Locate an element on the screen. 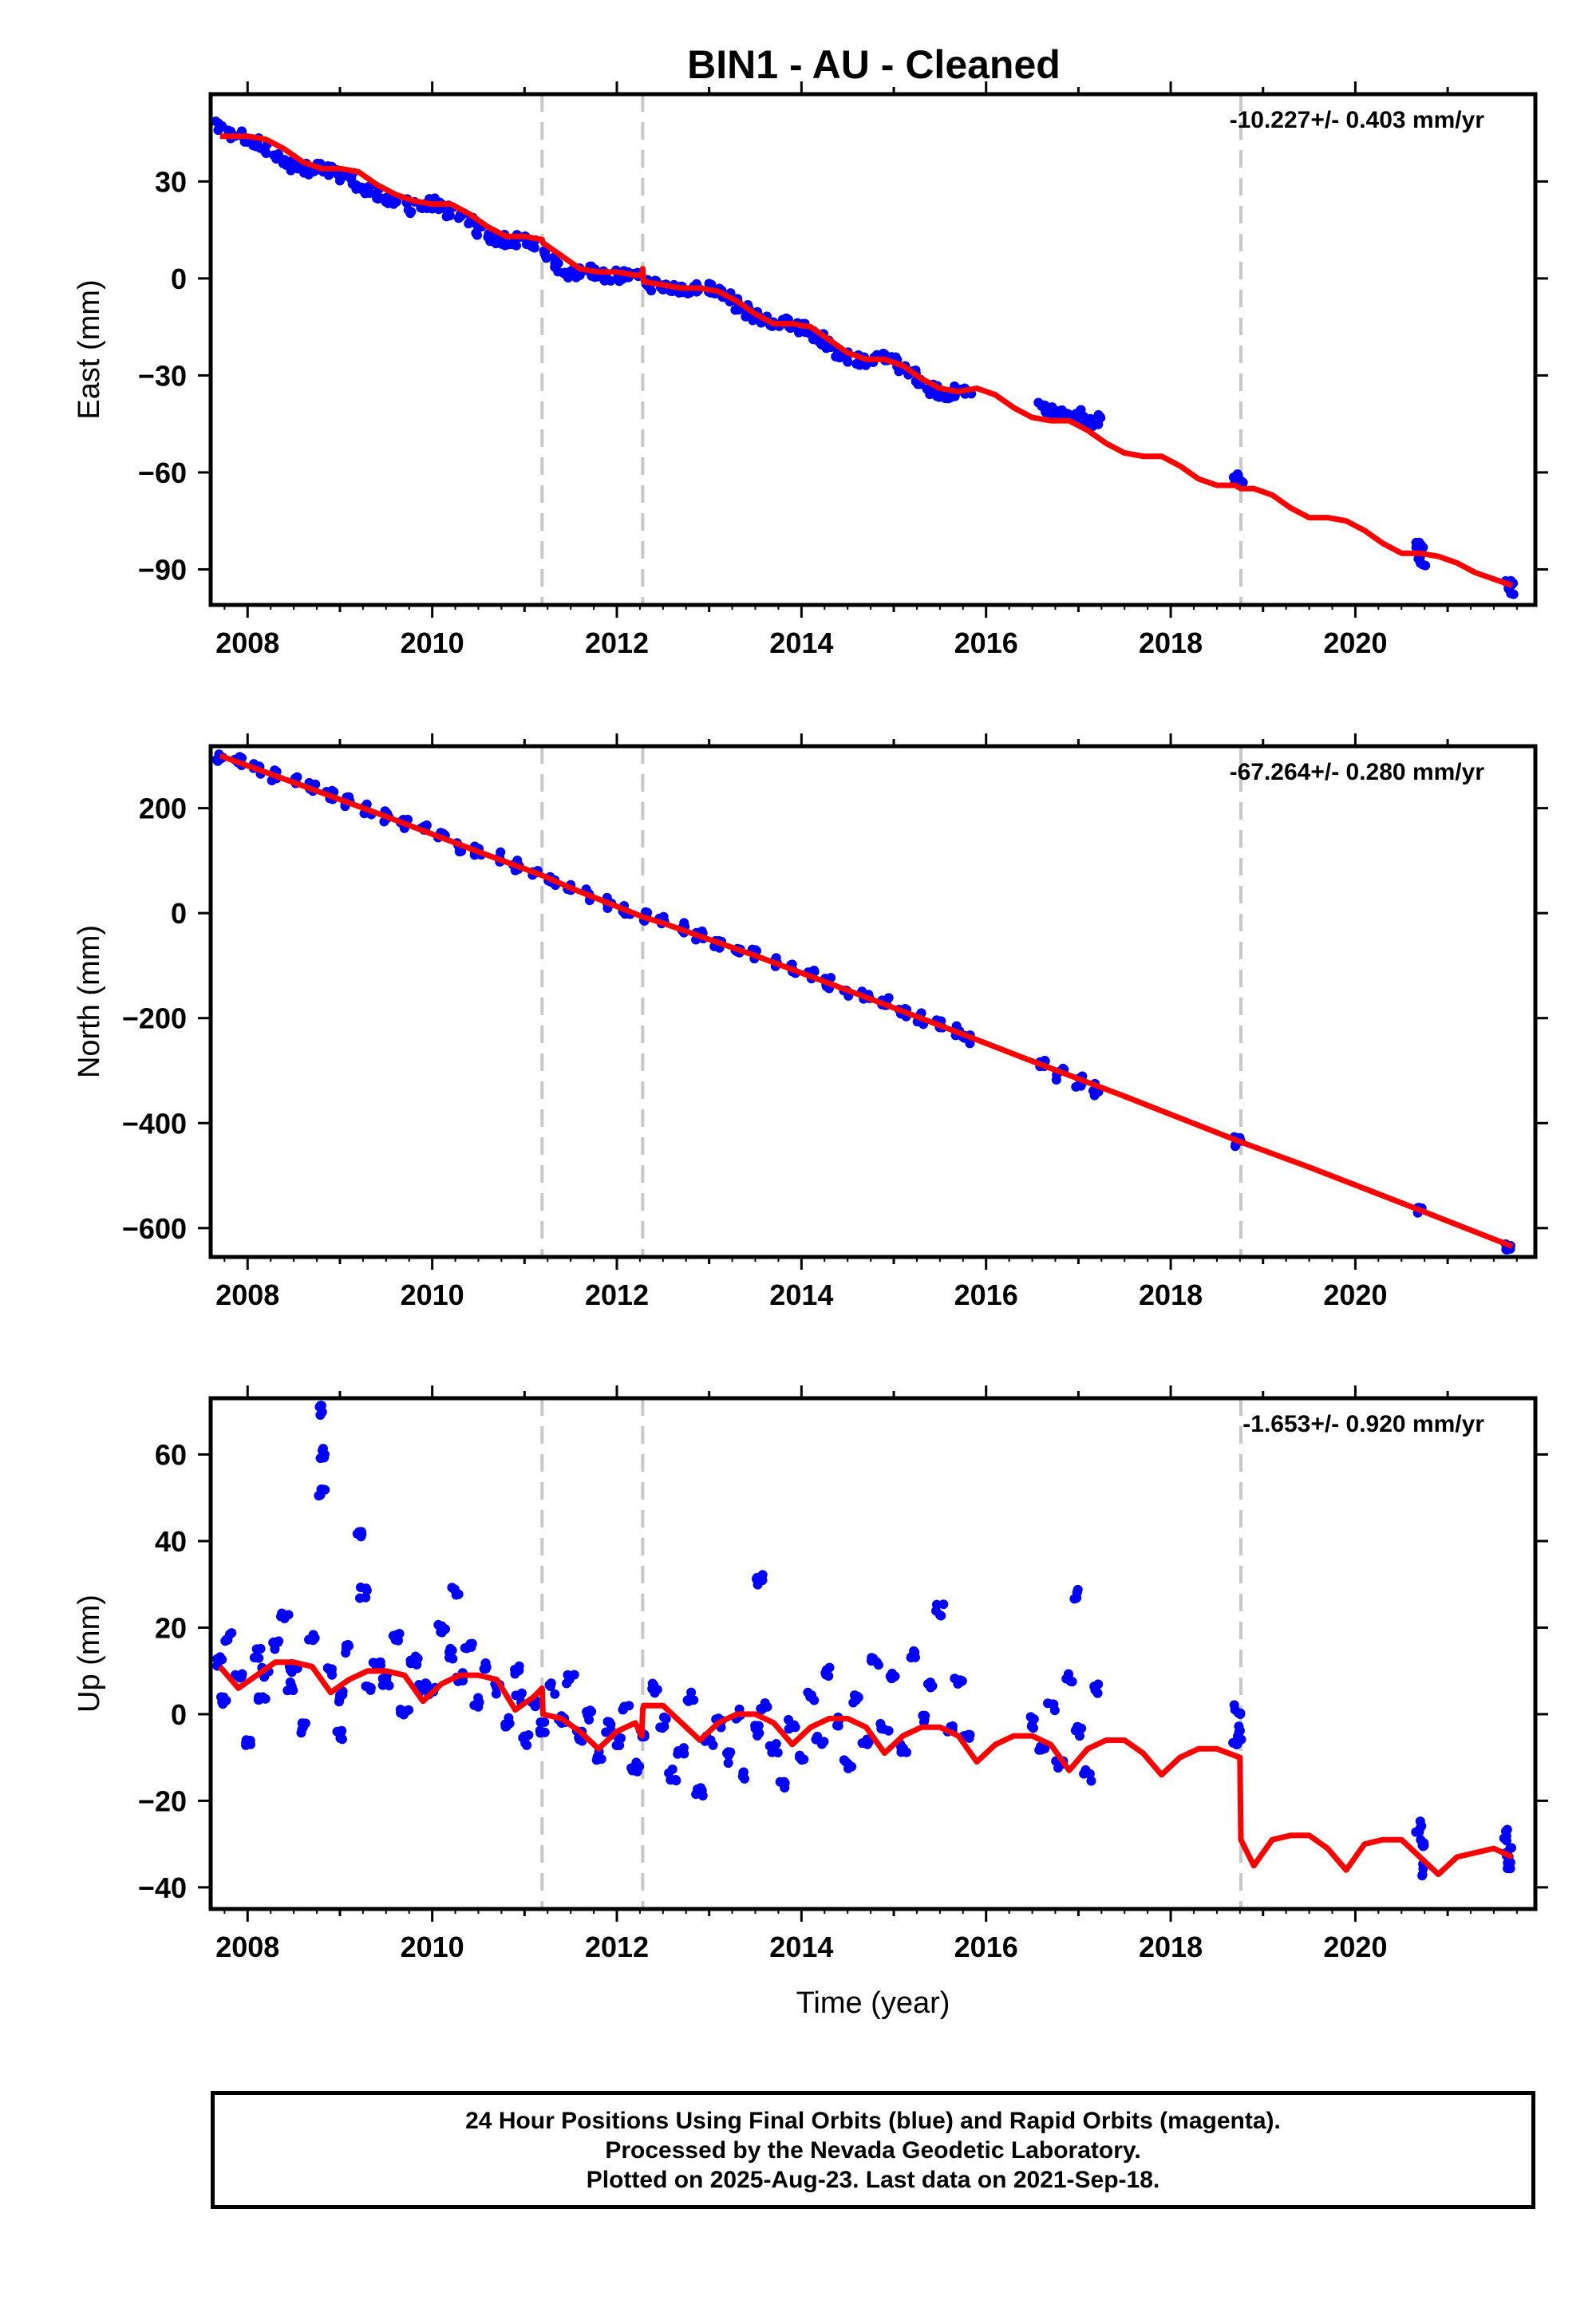 The image size is (1596, 2316). y-tick-label: −20 is located at coordinates (162, 1800).